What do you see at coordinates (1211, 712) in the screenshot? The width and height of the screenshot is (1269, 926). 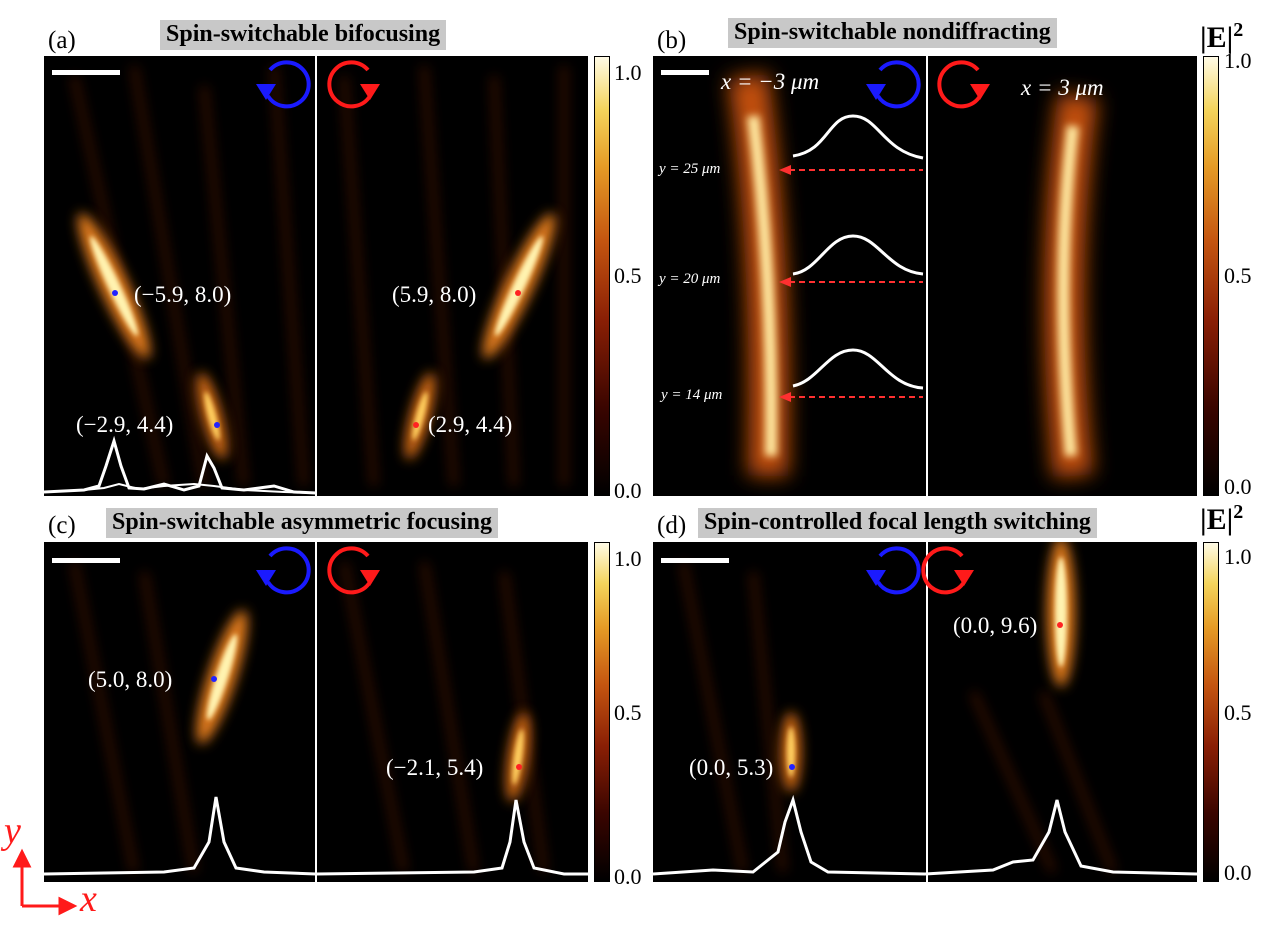 I see `colorbar-d` at bounding box center [1211, 712].